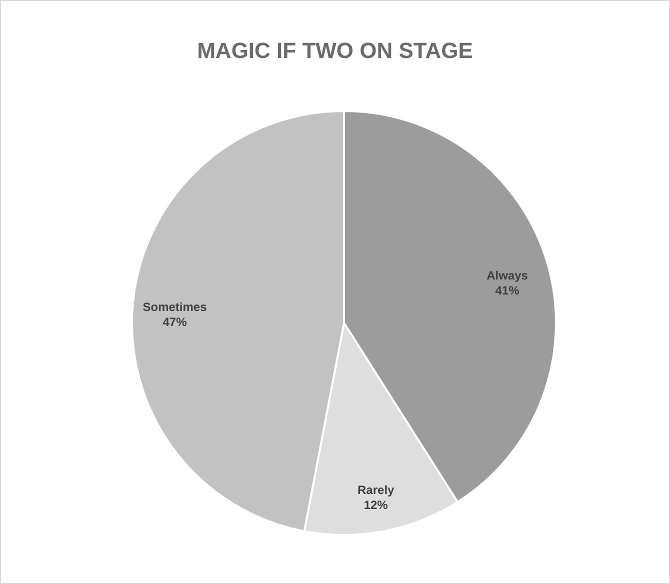  Describe the element at coordinates (175, 307) in the screenshot. I see `slice-label: Sometimes` at that location.